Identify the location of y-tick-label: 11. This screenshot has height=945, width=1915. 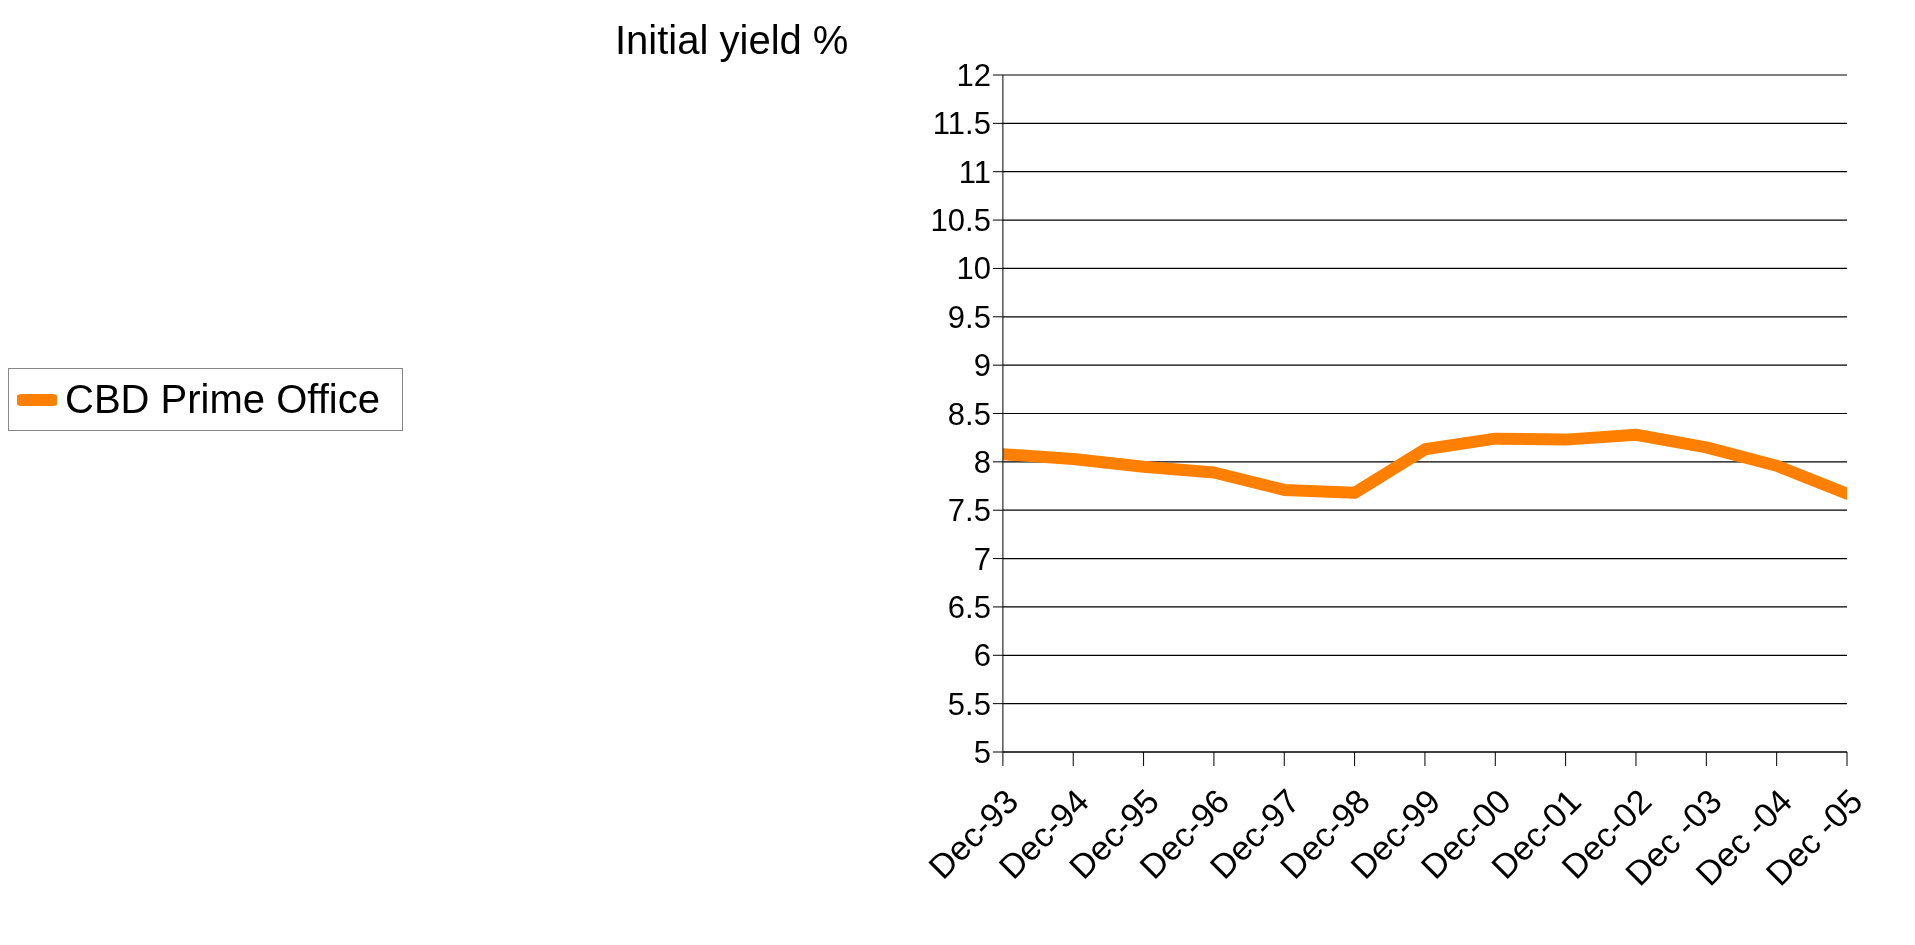
(974, 172).